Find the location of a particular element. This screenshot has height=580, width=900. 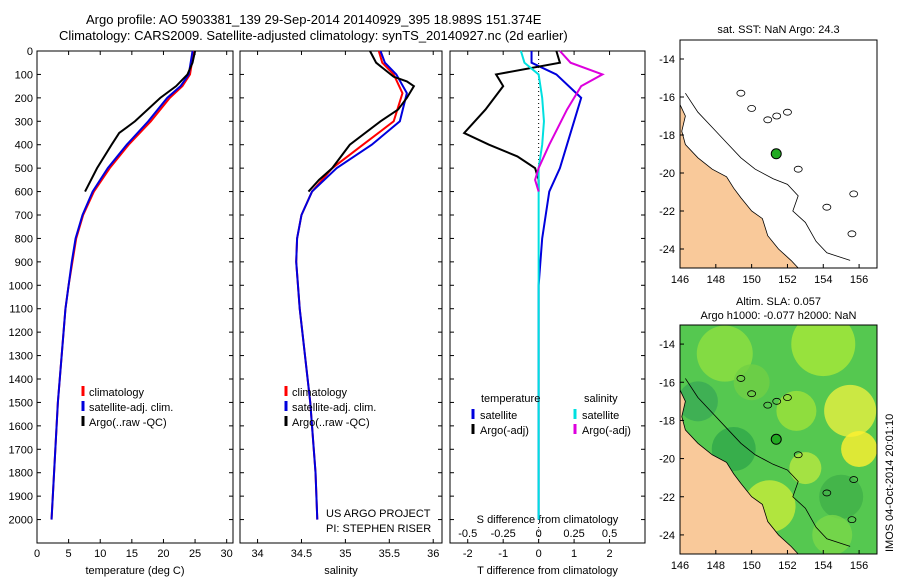

sst-map-xtick-label: 156 is located at coordinates (859, 280).